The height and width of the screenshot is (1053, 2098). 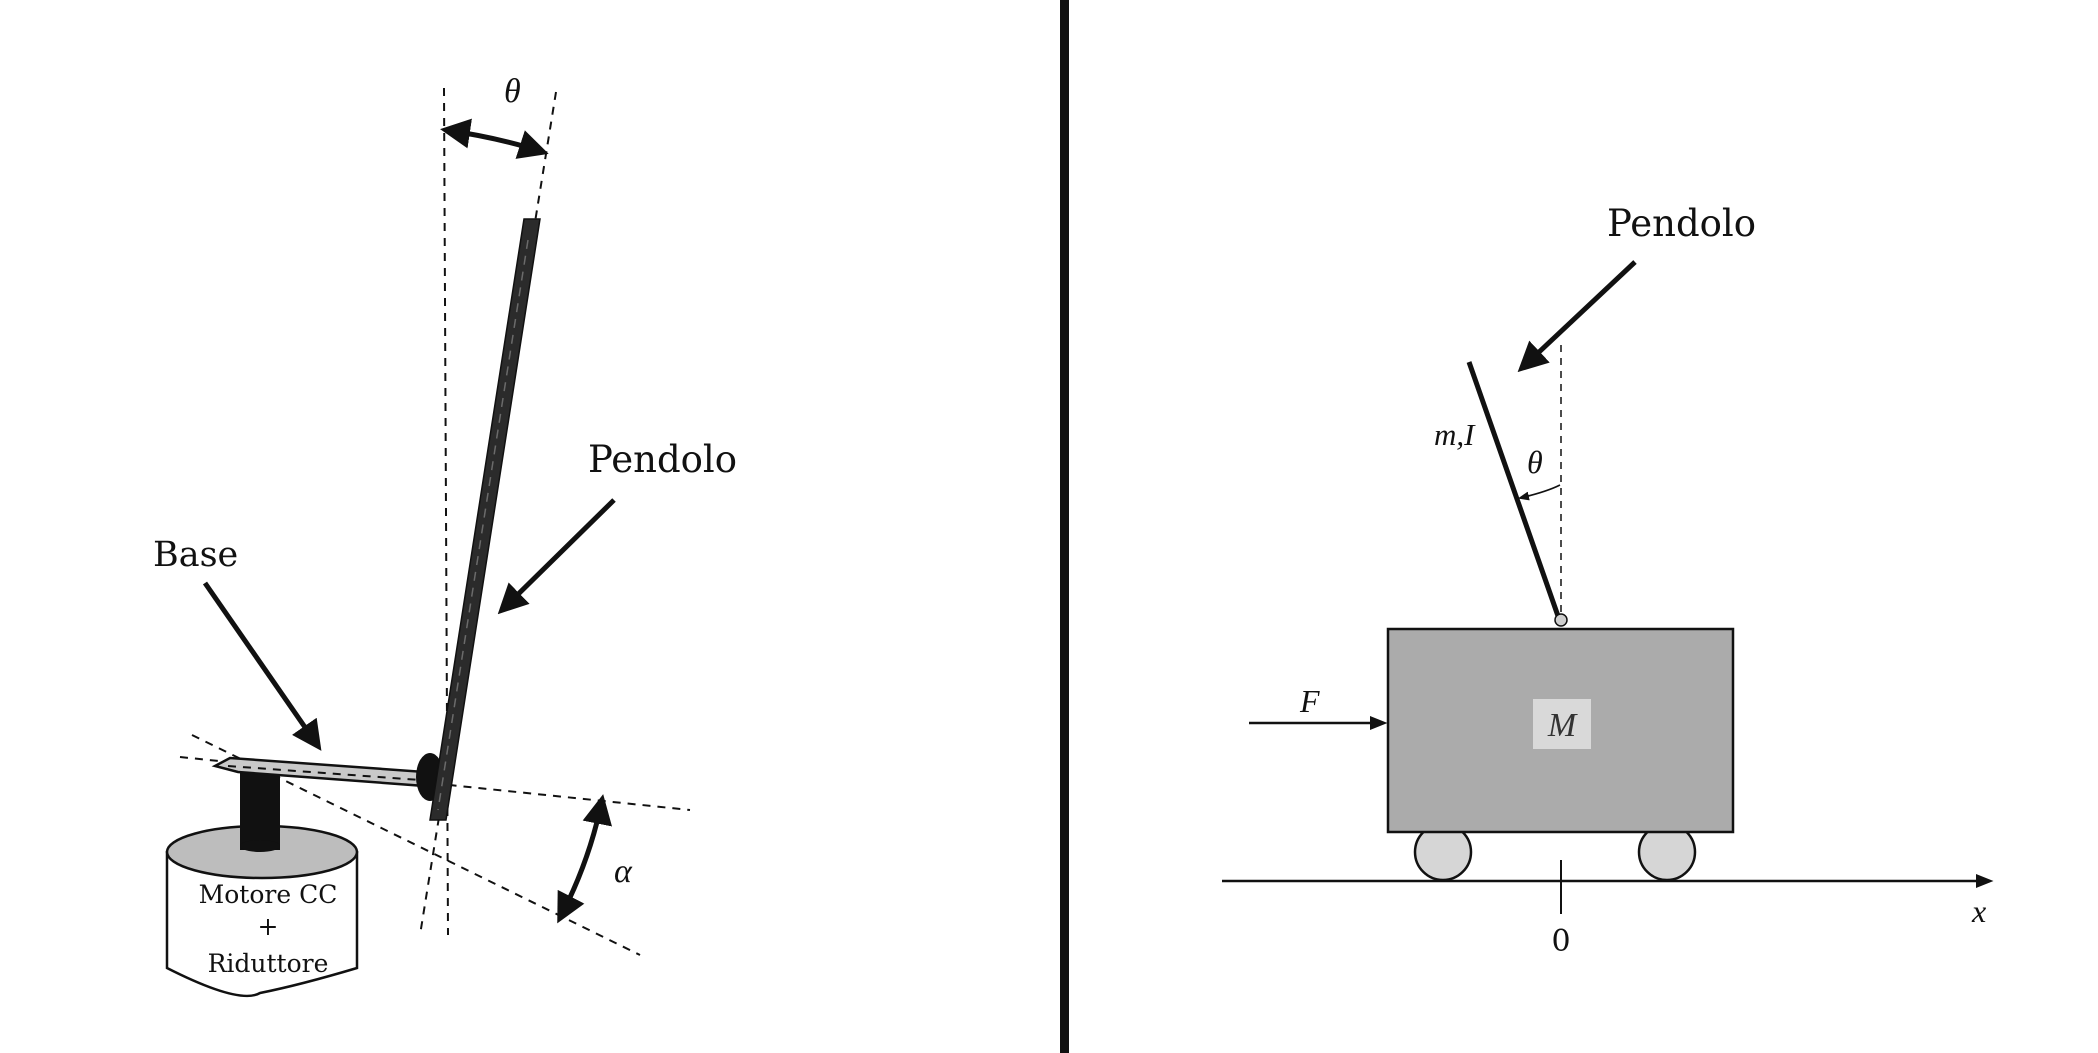 What do you see at coordinates (494, 138) in the screenshot?
I see `theta-arrow` at bounding box center [494, 138].